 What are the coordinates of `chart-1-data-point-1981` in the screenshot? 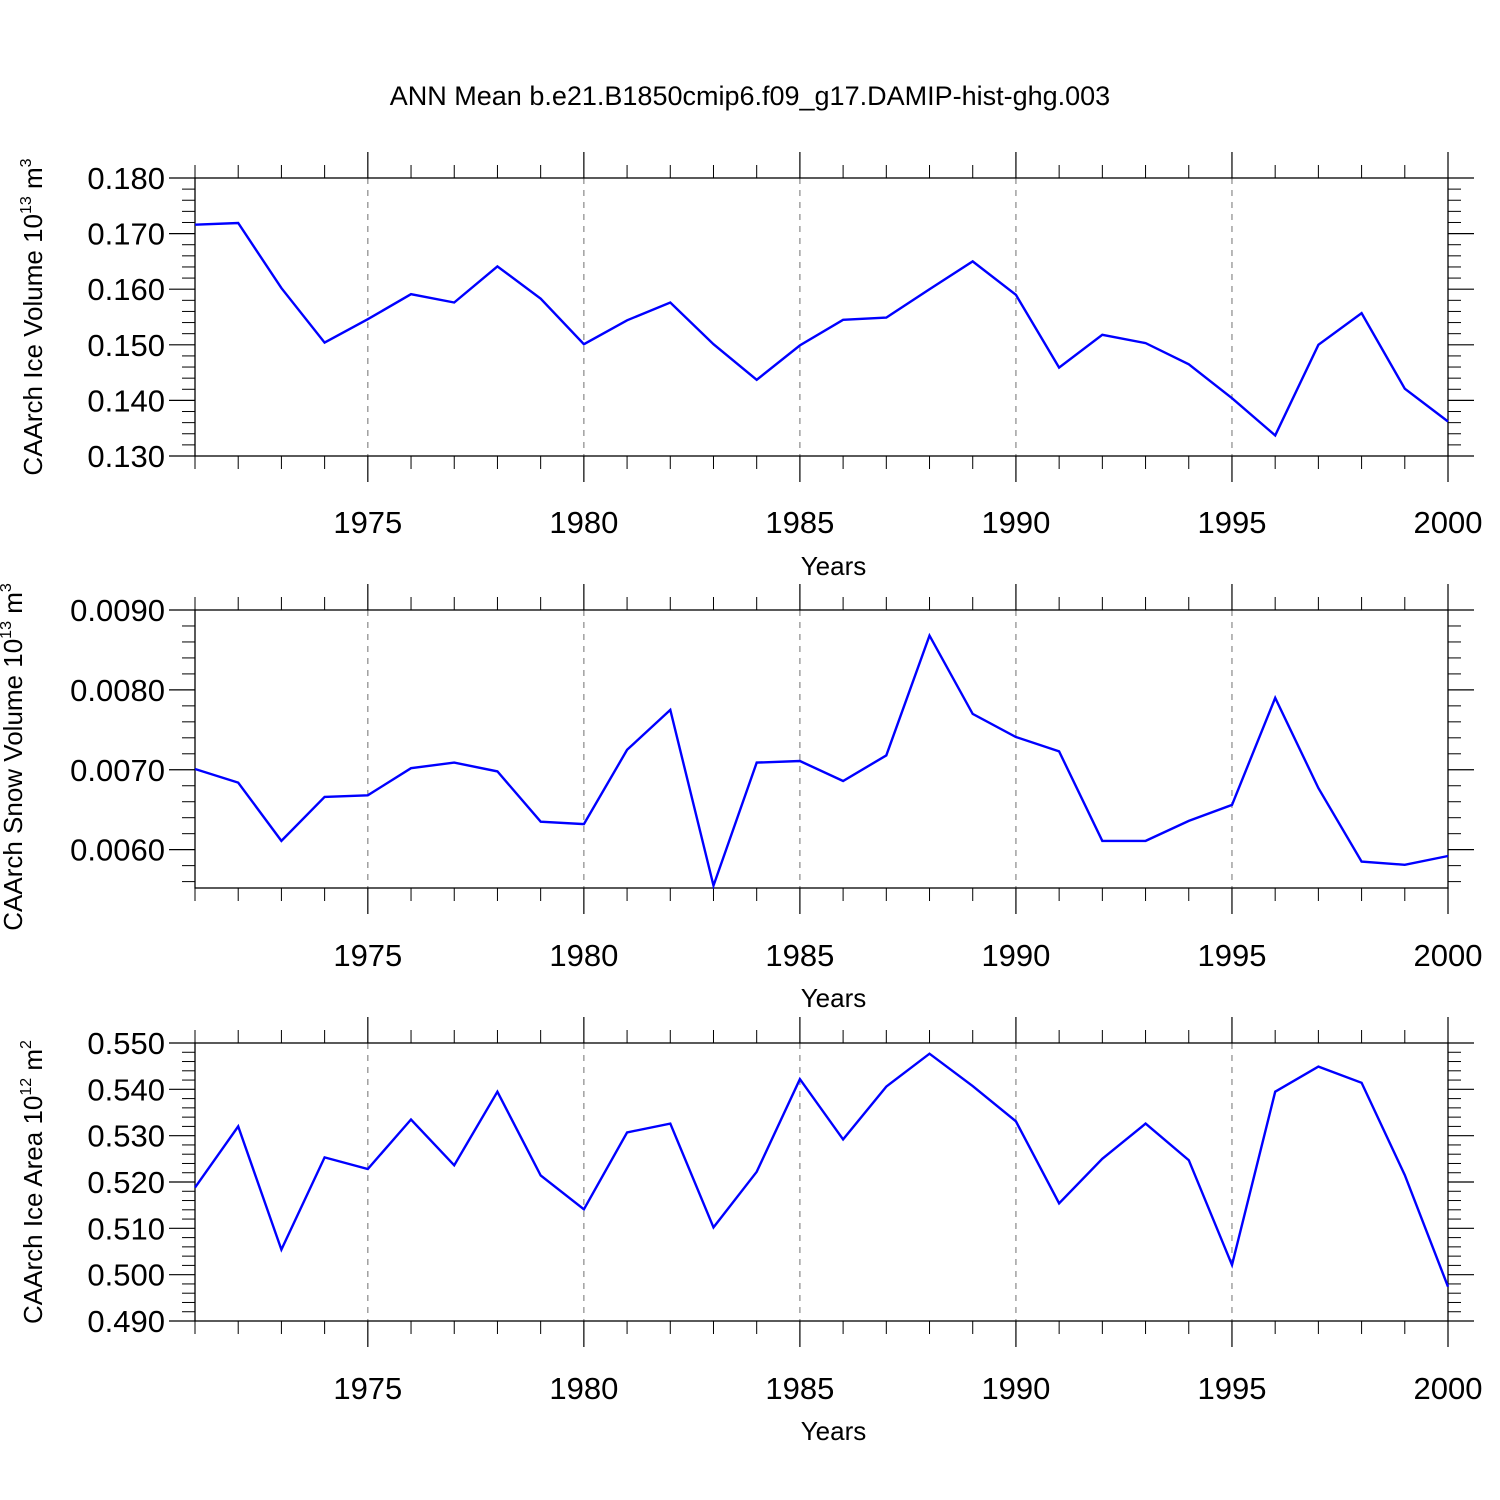 It's located at (627, 750).